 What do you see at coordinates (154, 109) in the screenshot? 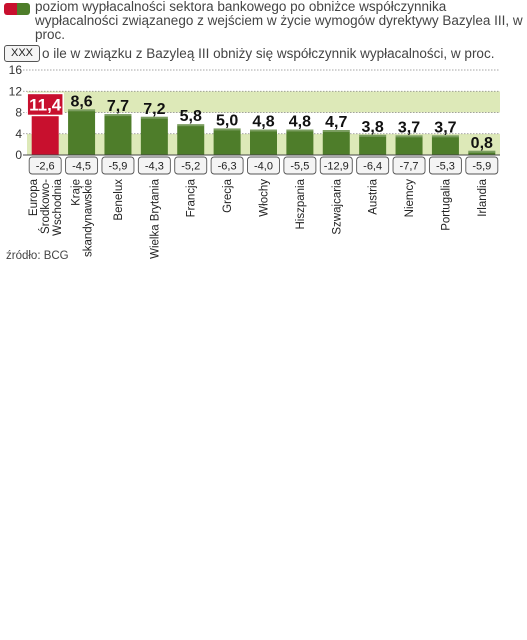
I see `value-label: 7,2` at bounding box center [154, 109].